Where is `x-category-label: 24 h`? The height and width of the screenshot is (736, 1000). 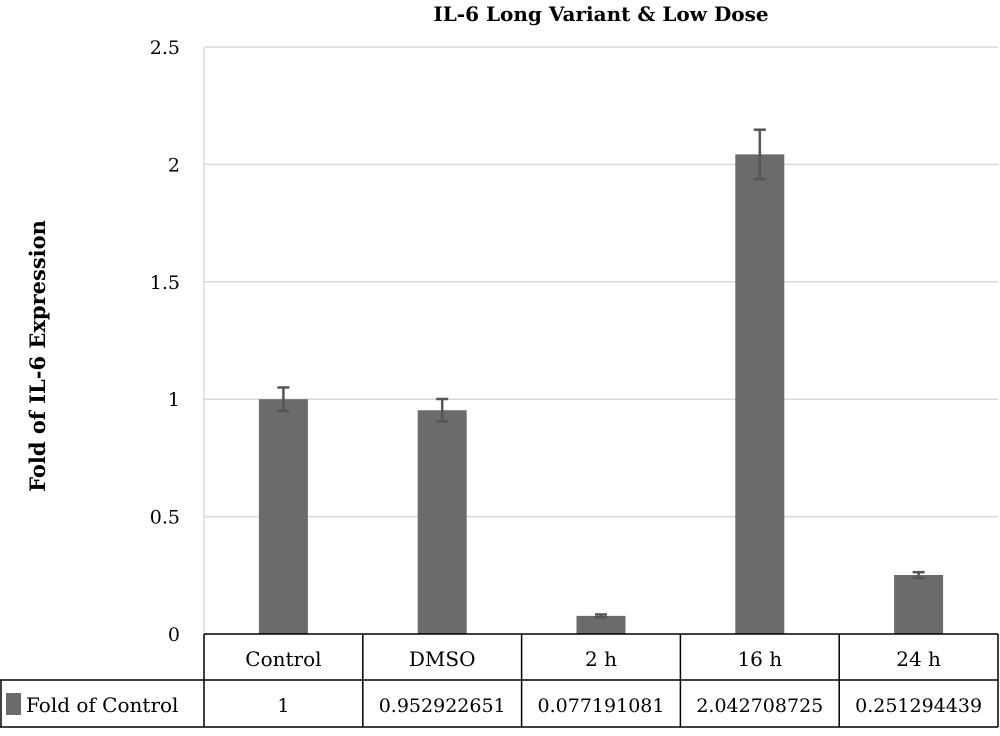 x-category-label: 24 h is located at coordinates (918, 659).